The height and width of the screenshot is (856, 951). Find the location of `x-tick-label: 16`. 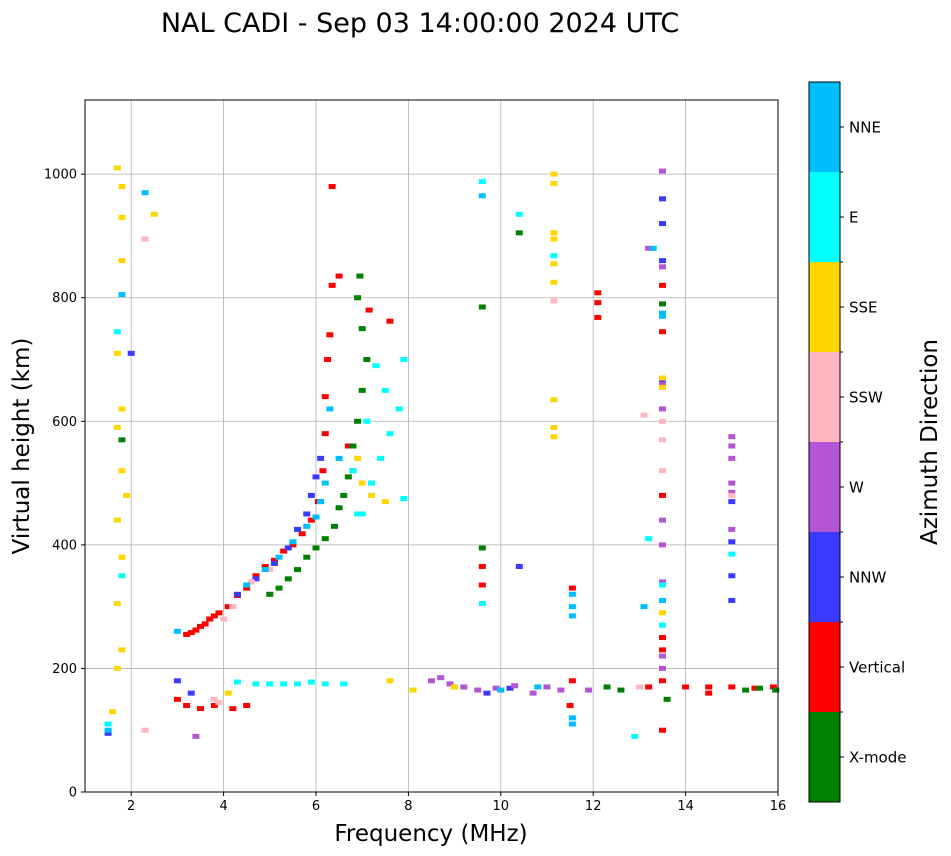

x-tick-label: 16 is located at coordinates (778, 806).